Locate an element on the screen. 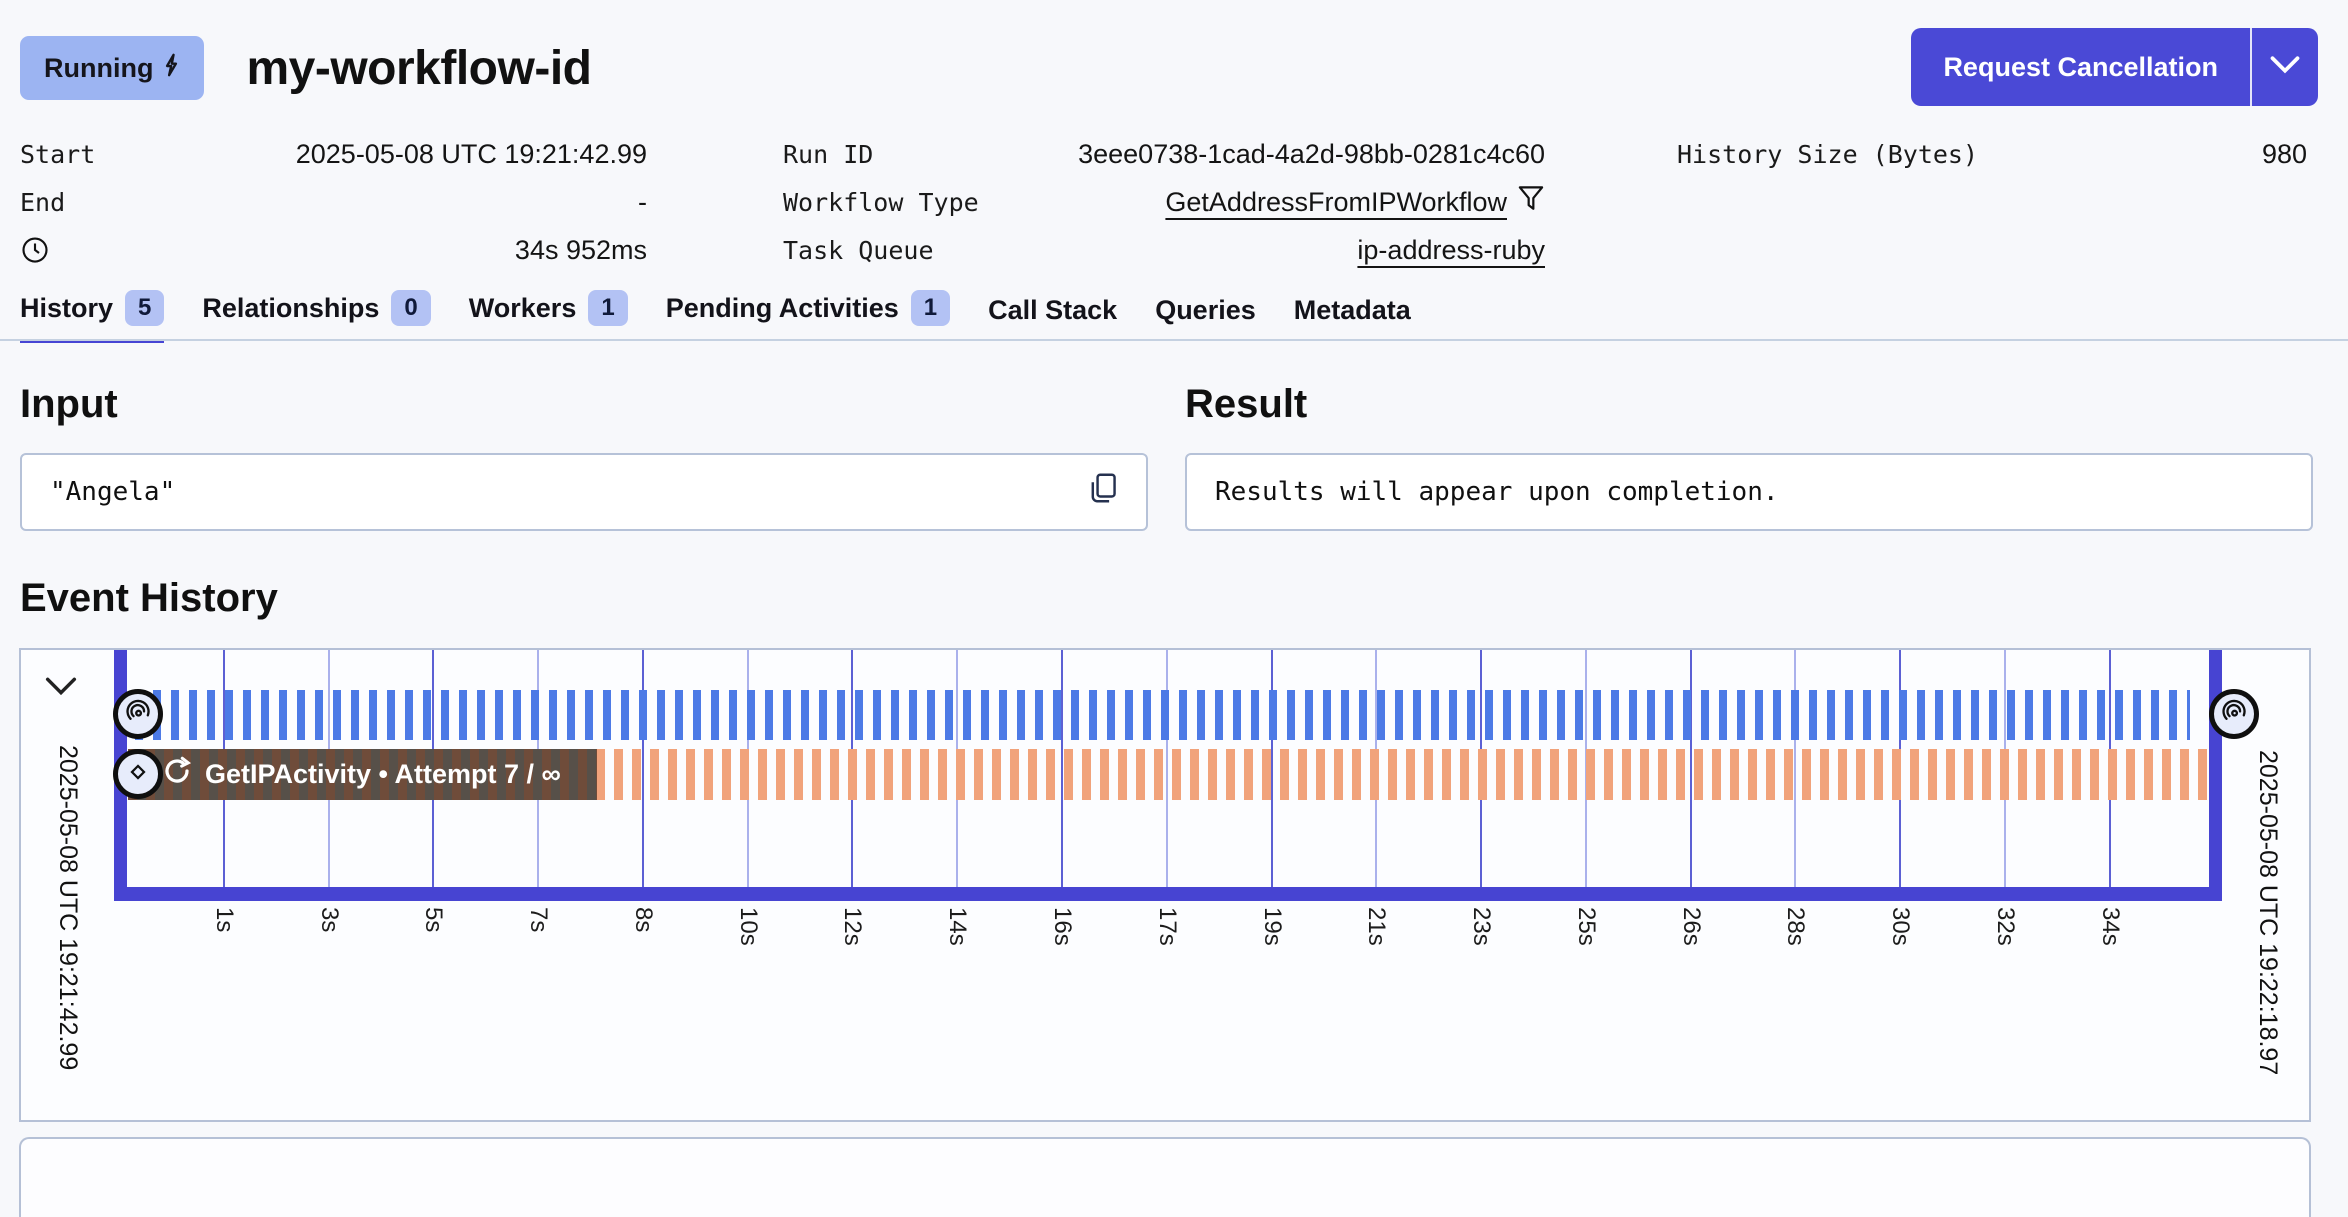 The height and width of the screenshot is (1217, 2348). workflow-start-marker is located at coordinates (138, 714).